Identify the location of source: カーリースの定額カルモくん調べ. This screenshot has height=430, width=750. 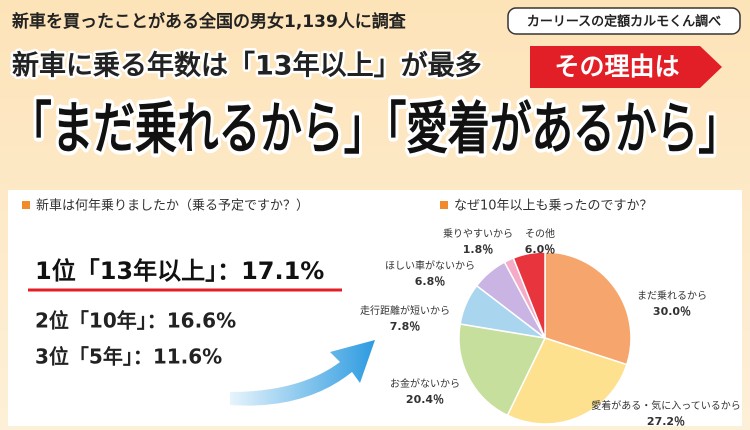
(624, 22).